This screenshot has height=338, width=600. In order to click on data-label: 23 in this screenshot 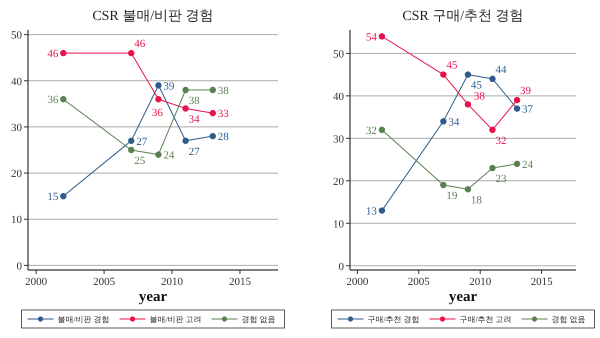, I will do `click(501, 179)`.